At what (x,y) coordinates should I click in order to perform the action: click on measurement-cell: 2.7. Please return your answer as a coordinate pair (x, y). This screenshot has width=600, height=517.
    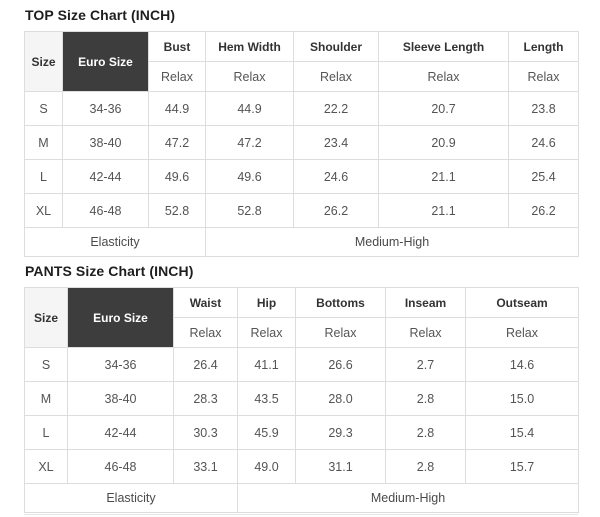
    Looking at the image, I should click on (425, 364).